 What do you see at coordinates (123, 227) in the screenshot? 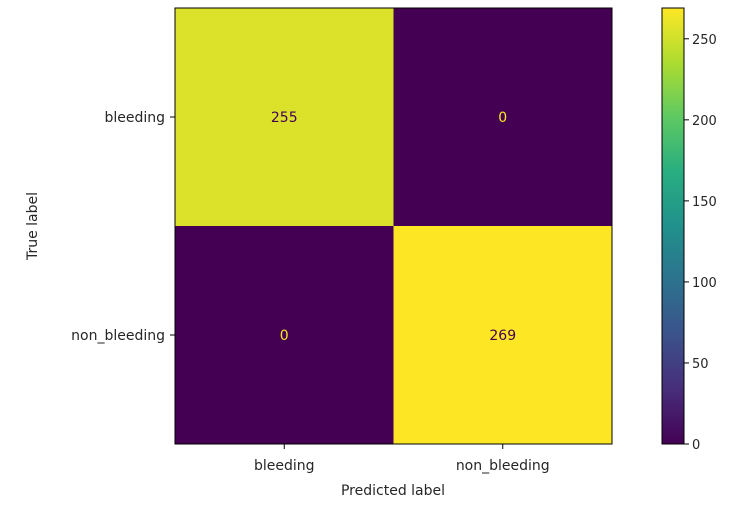
I see `y-axis-ticks: bleeding non_bleeding` at bounding box center [123, 227].